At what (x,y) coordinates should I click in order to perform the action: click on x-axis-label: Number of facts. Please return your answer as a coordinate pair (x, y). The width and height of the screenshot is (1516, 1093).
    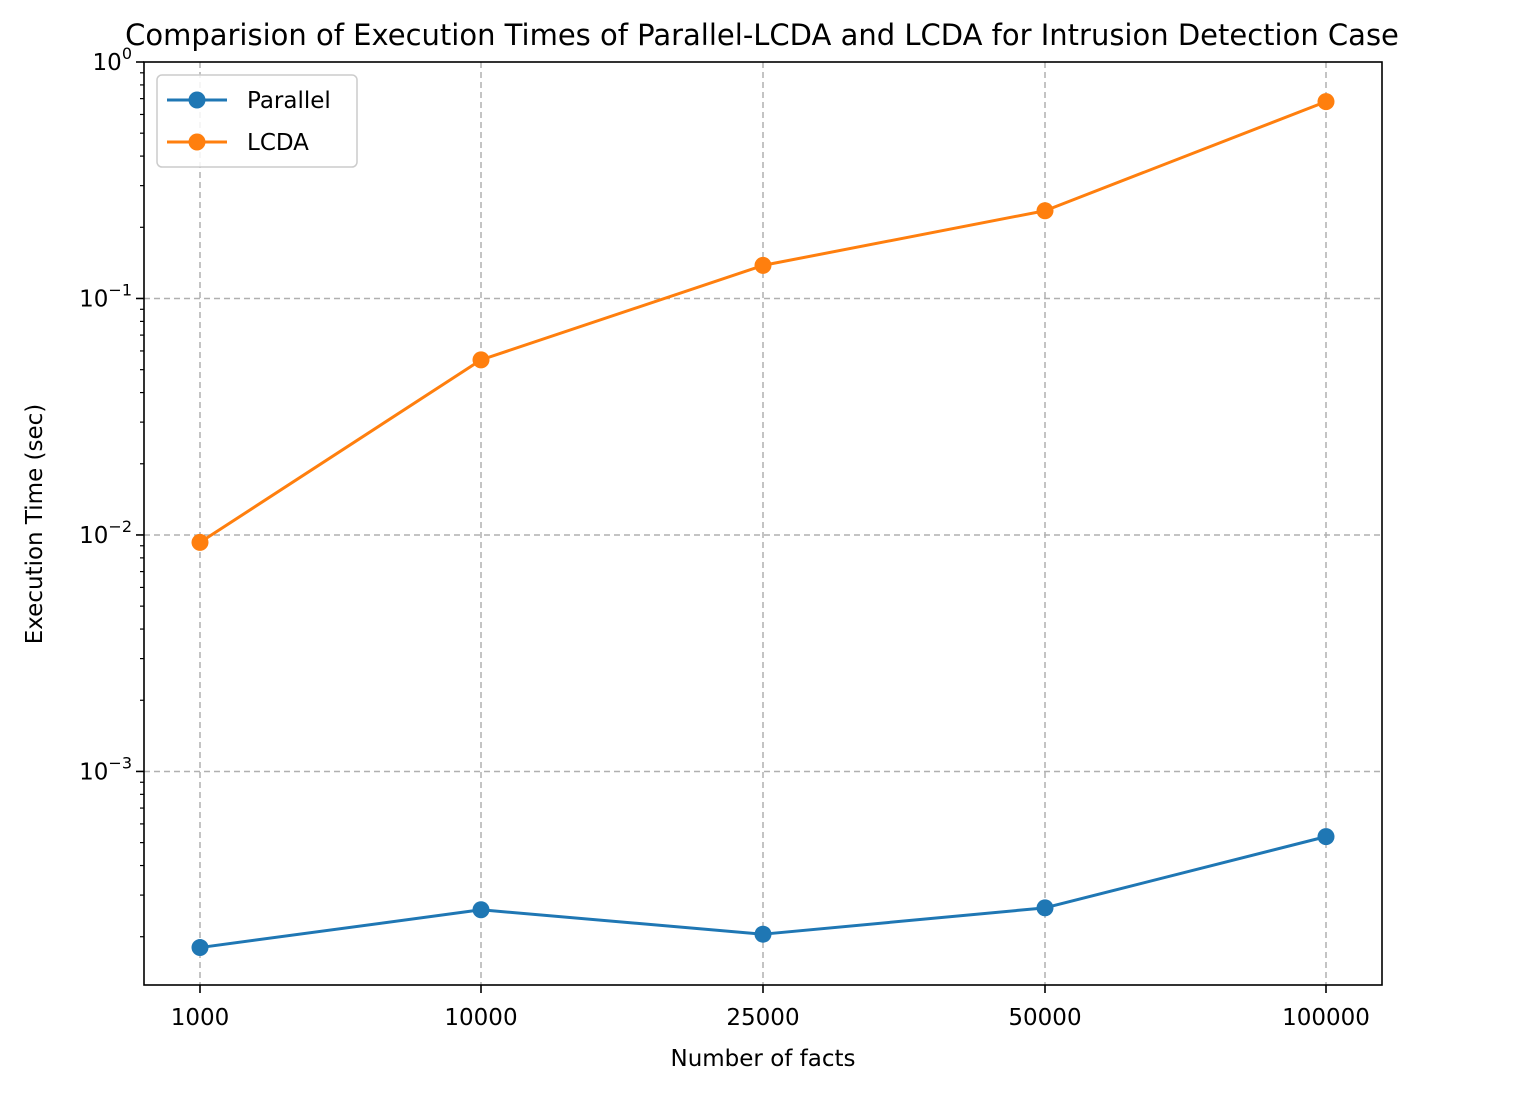
    Looking at the image, I should click on (762, 1059).